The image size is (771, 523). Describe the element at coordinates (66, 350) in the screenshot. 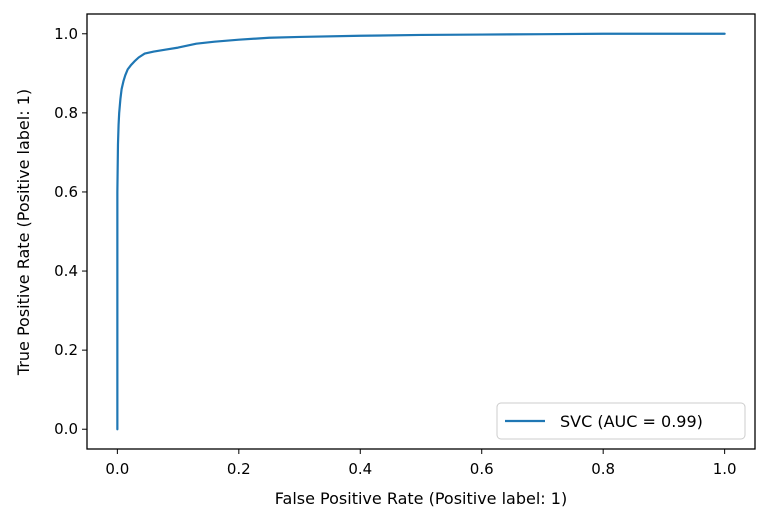

I see `y-tick-label: 0.2` at that location.